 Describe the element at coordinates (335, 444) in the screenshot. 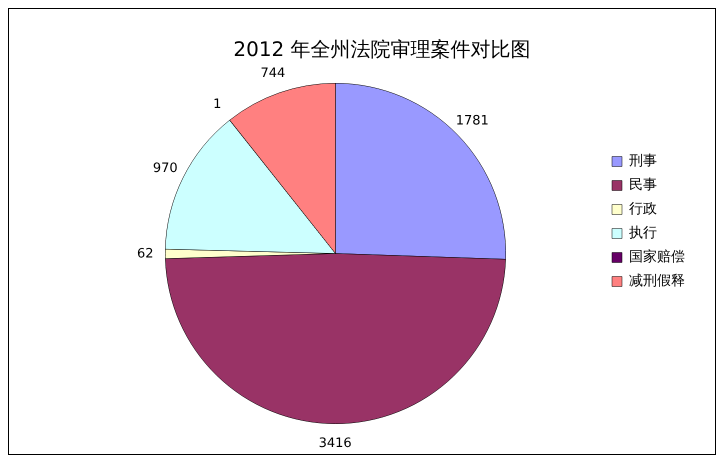

I see `data-label: 3416` at that location.